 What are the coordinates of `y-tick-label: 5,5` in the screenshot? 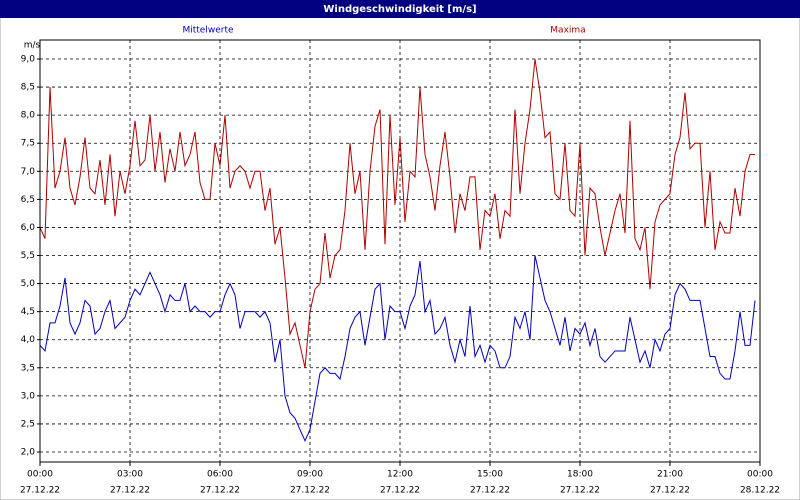 It's located at (28, 256).